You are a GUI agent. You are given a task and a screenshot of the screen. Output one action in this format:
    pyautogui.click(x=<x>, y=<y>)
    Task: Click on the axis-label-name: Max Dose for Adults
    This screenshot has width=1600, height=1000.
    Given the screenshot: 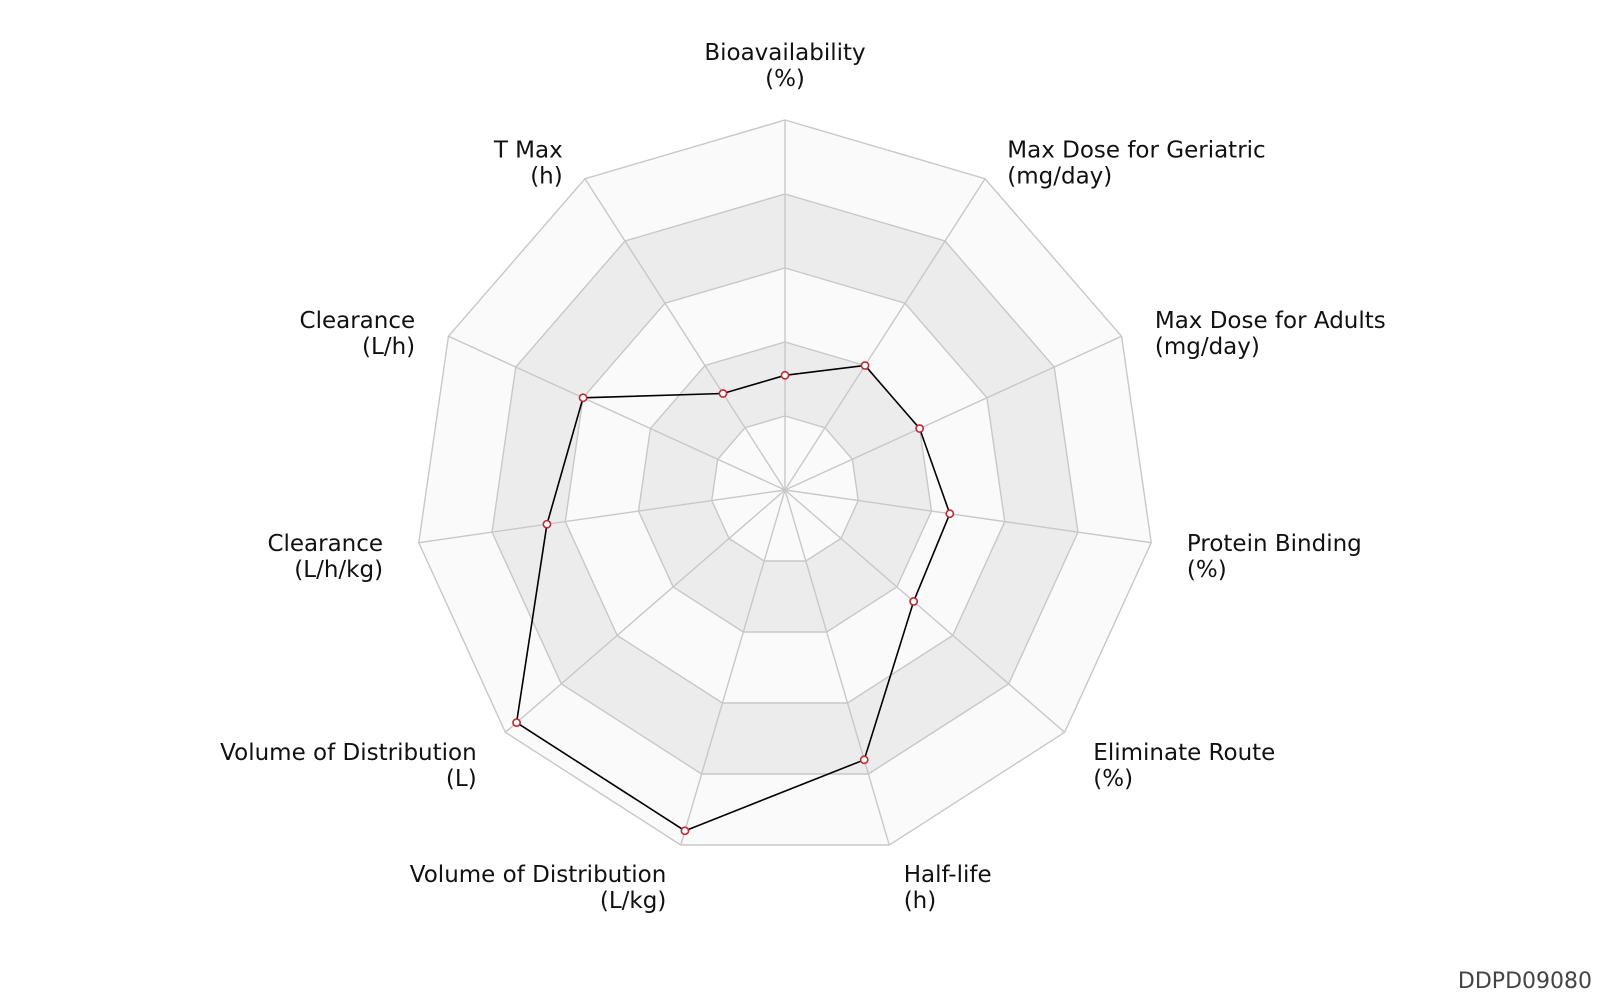 What is the action you would take?
    pyautogui.click(x=1270, y=321)
    